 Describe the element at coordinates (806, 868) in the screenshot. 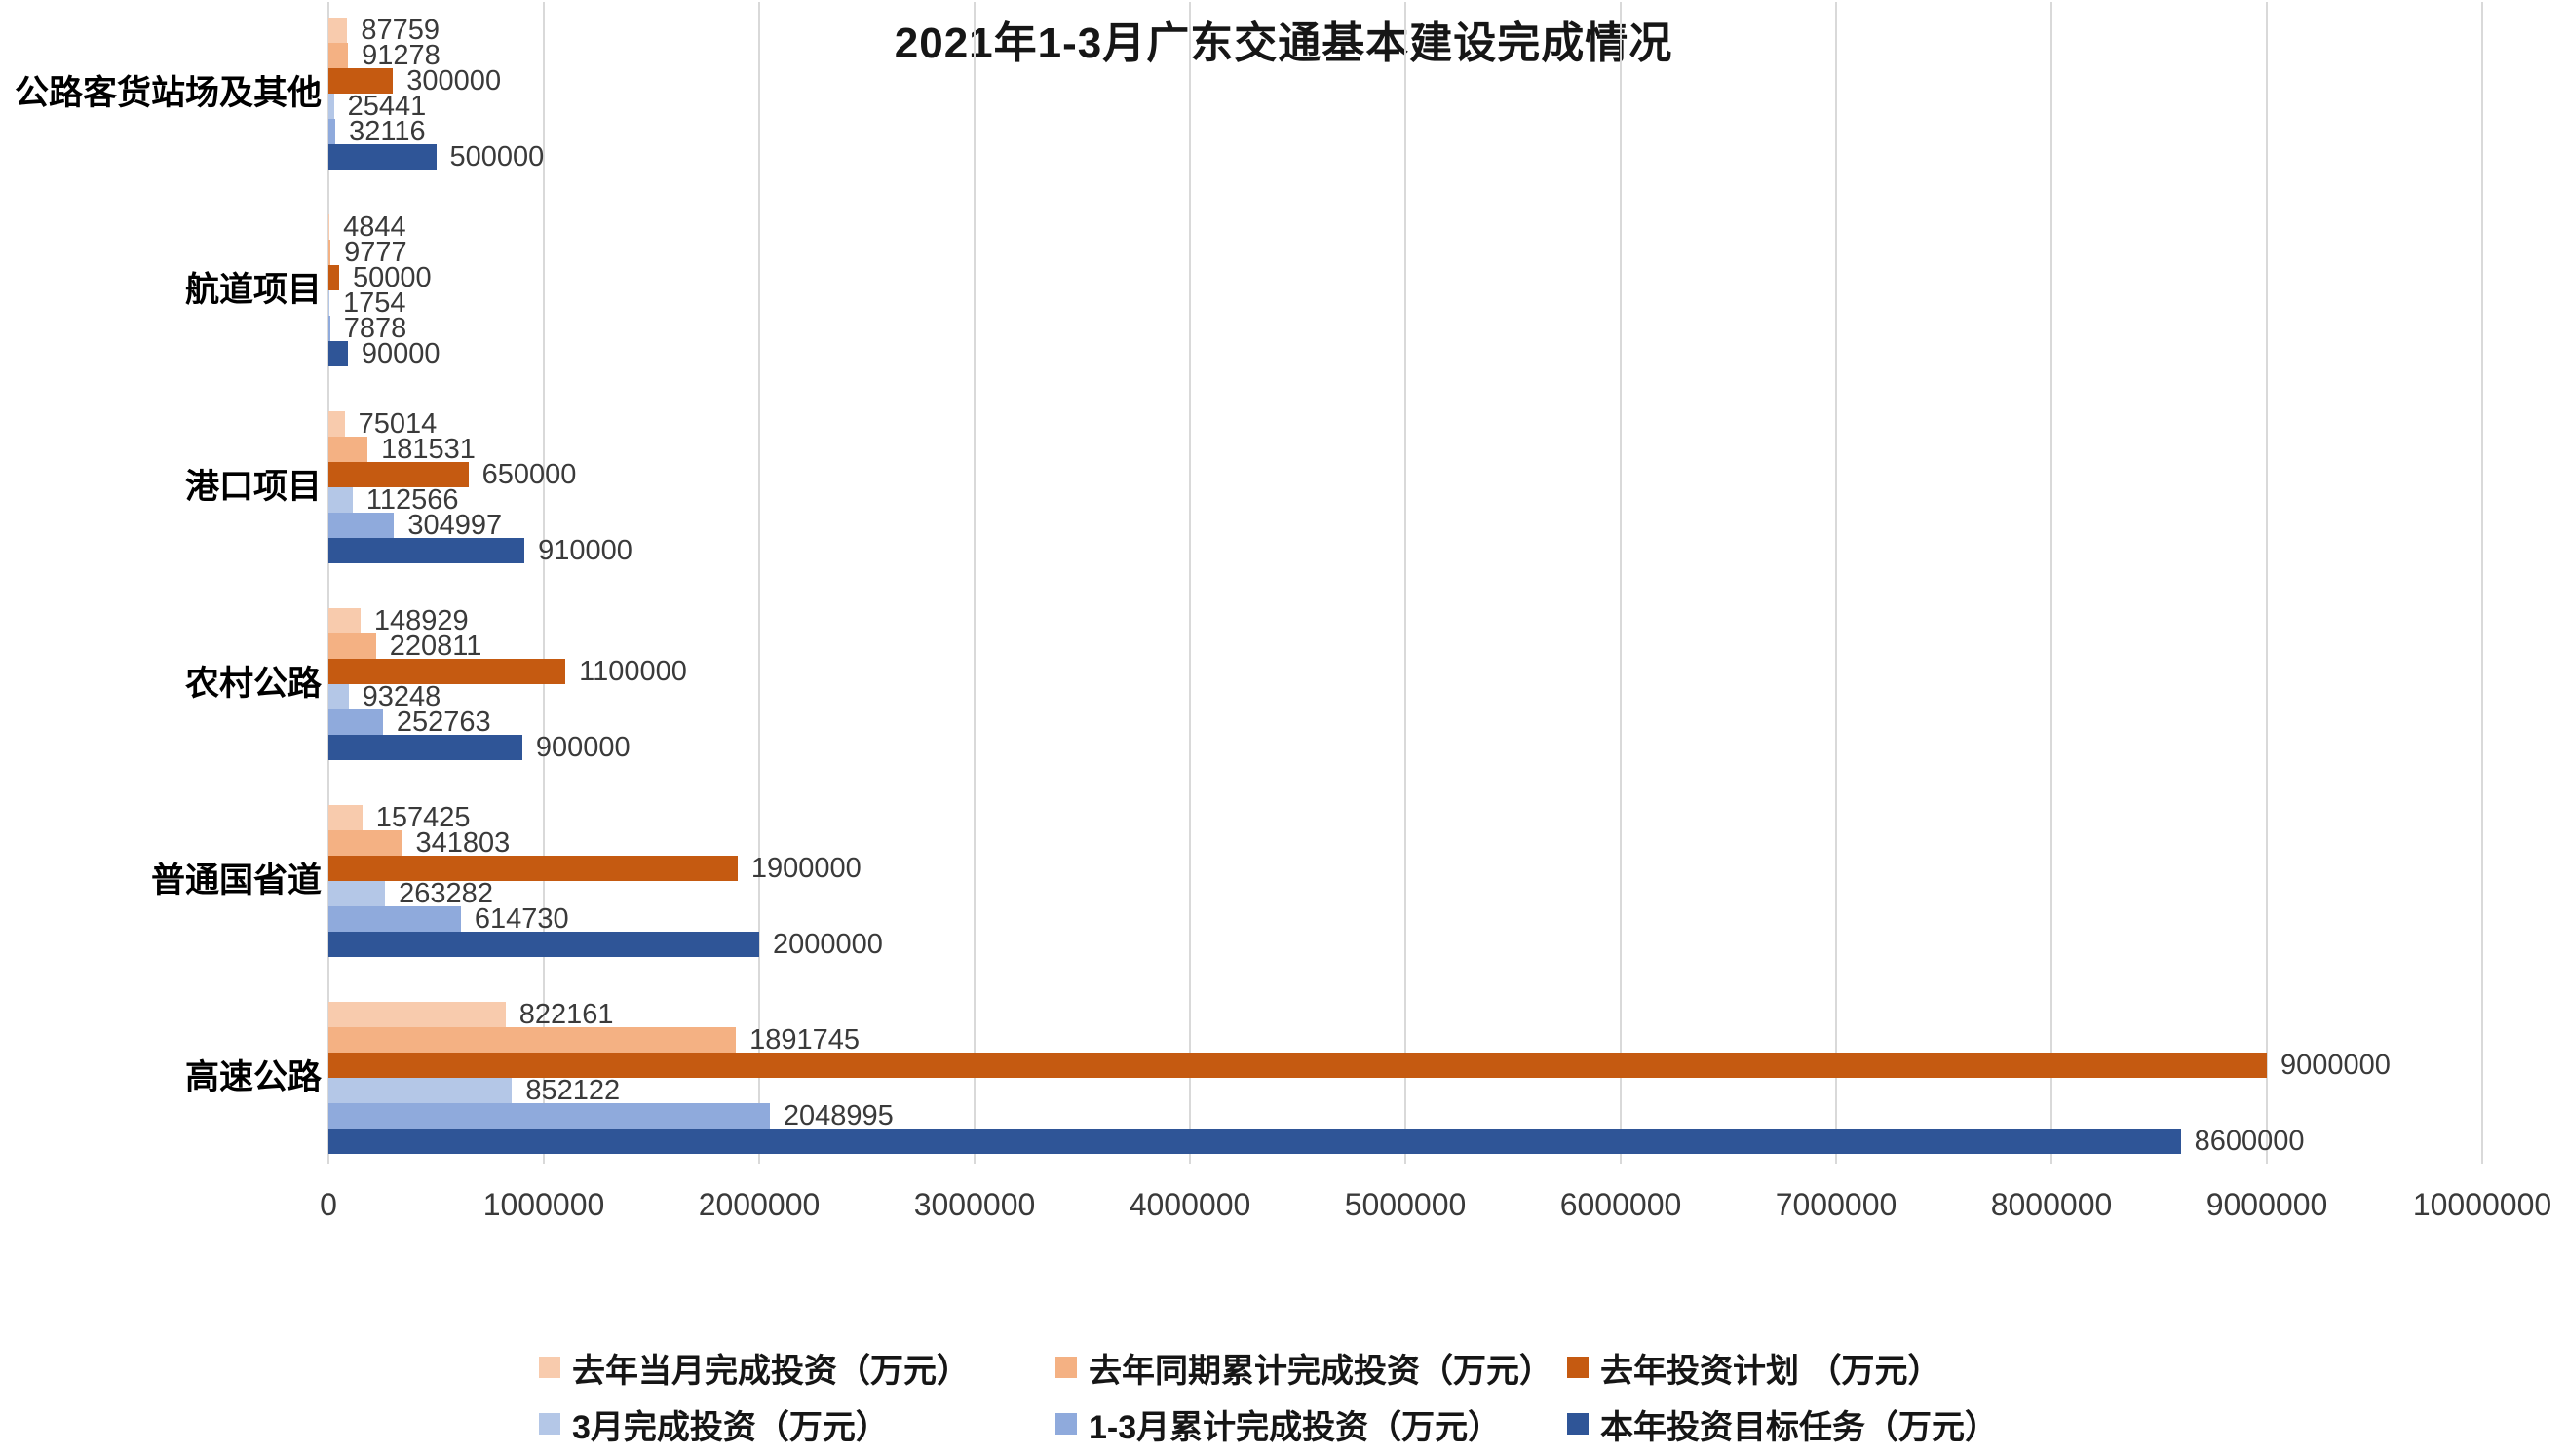

I see `bar-value-label: 1900000` at that location.